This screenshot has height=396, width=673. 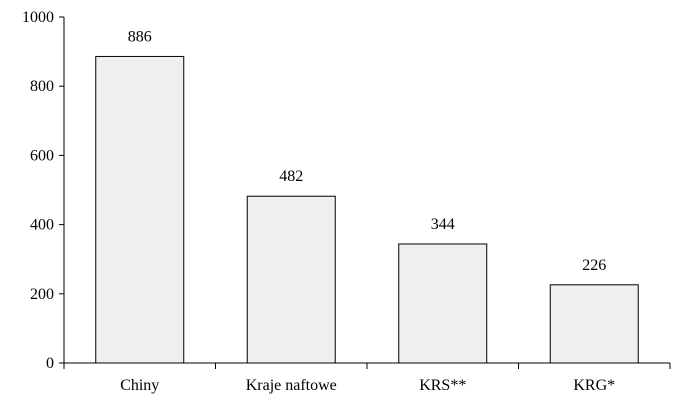 I want to click on x-axis: Chiny Kraje naftowe KRS** KRG*, so click(x=365, y=378).